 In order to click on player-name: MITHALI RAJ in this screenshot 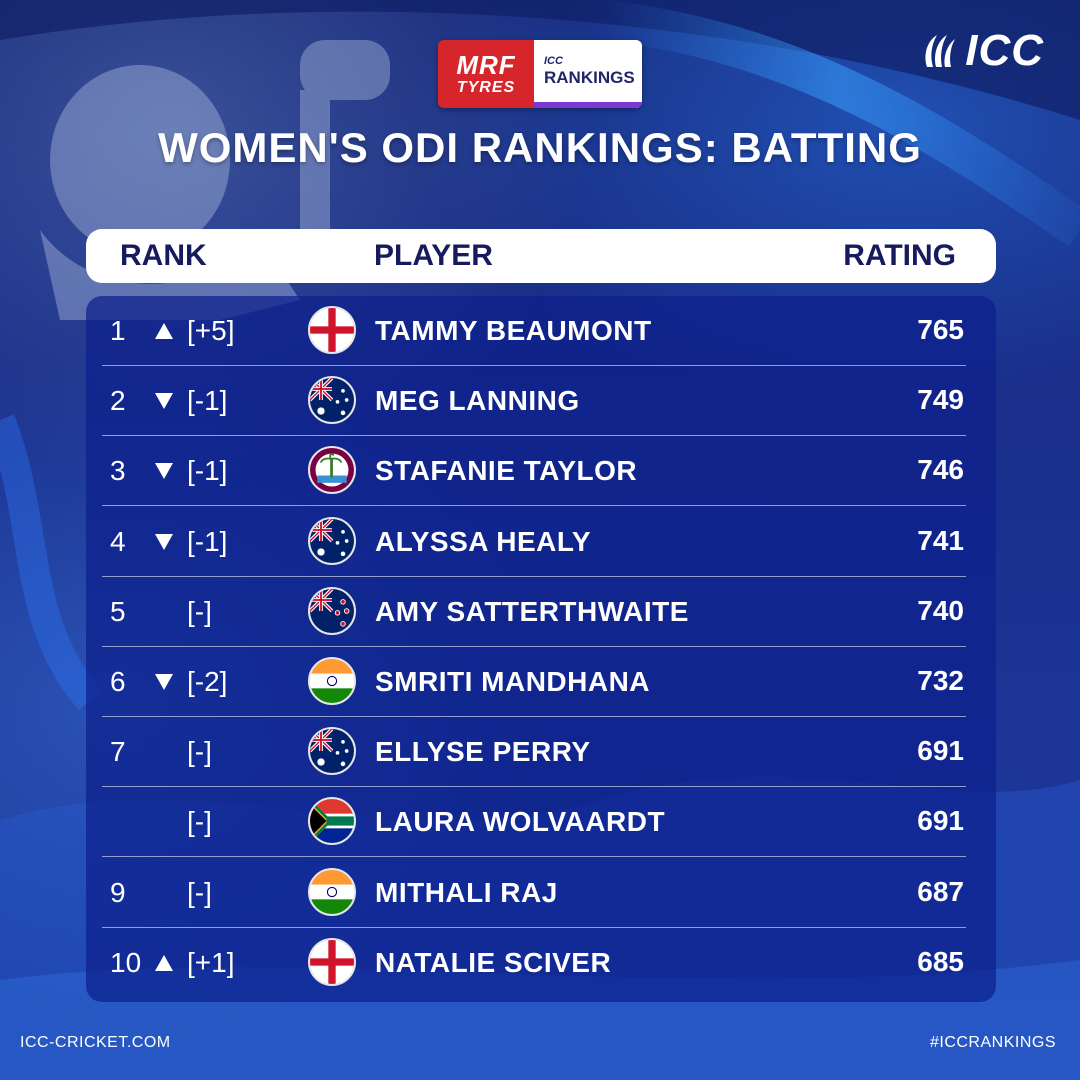, I will do `click(466, 892)`.